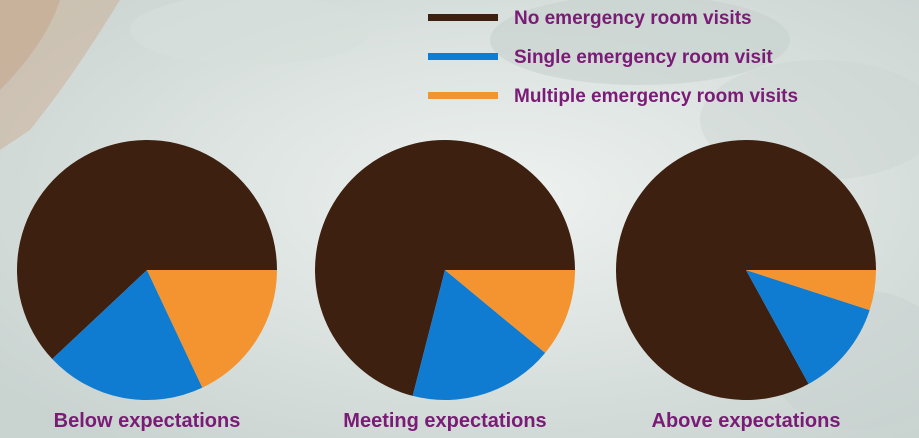 The height and width of the screenshot is (438, 919). Describe the element at coordinates (444, 421) in the screenshot. I see `pie-title: Meeting expectations` at that location.